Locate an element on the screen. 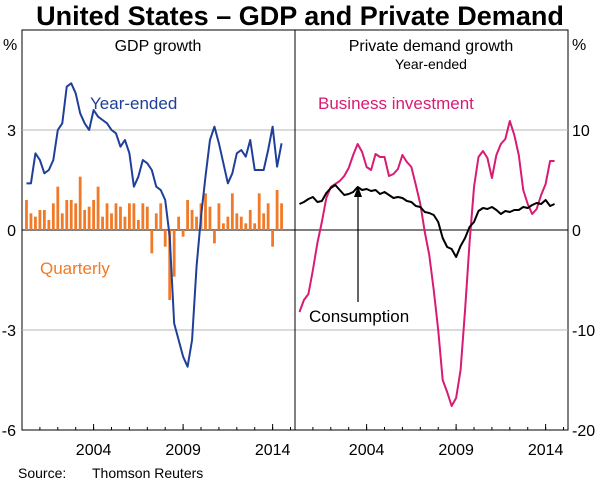 The image size is (600, 491). left-y-tick-label: 0 is located at coordinates (11, 231).